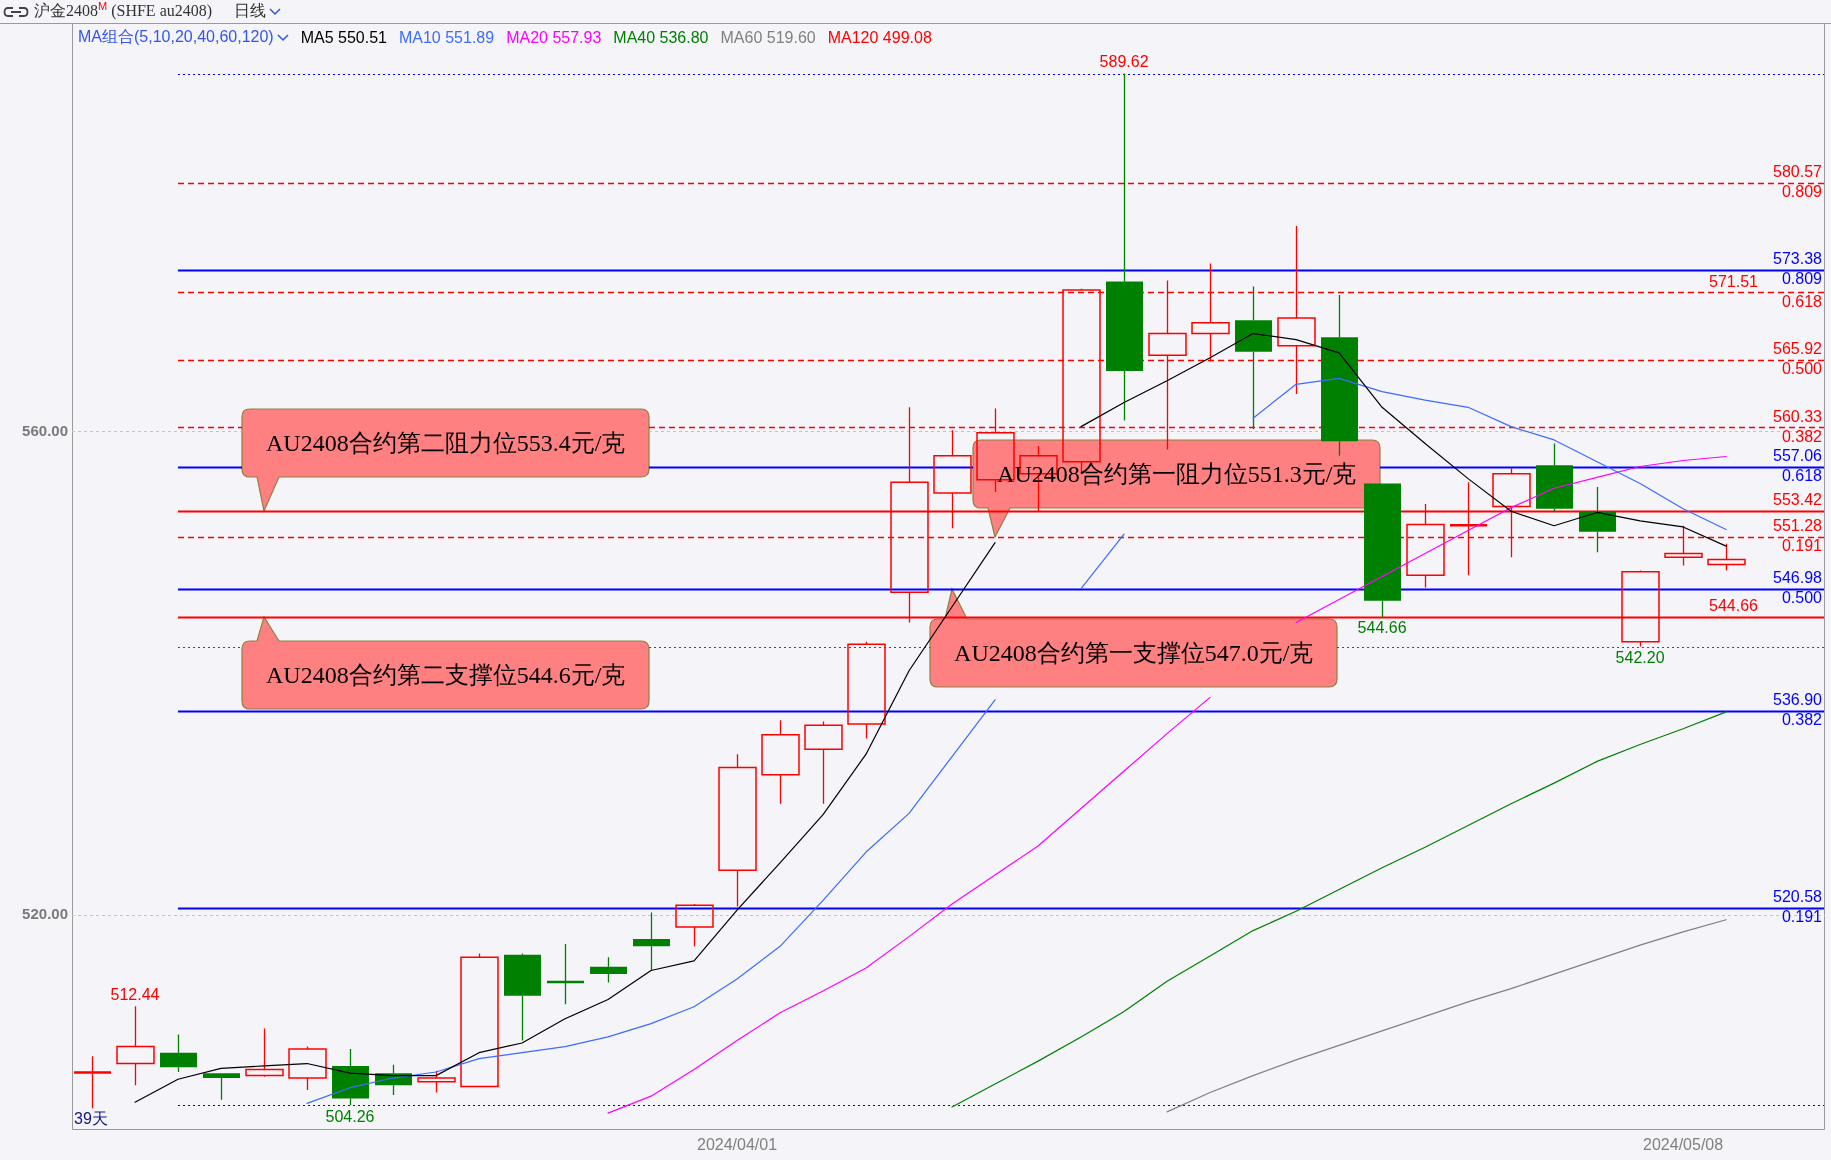 This screenshot has width=1831, height=1160. I want to click on annotation: 557.06, so click(1798, 456).